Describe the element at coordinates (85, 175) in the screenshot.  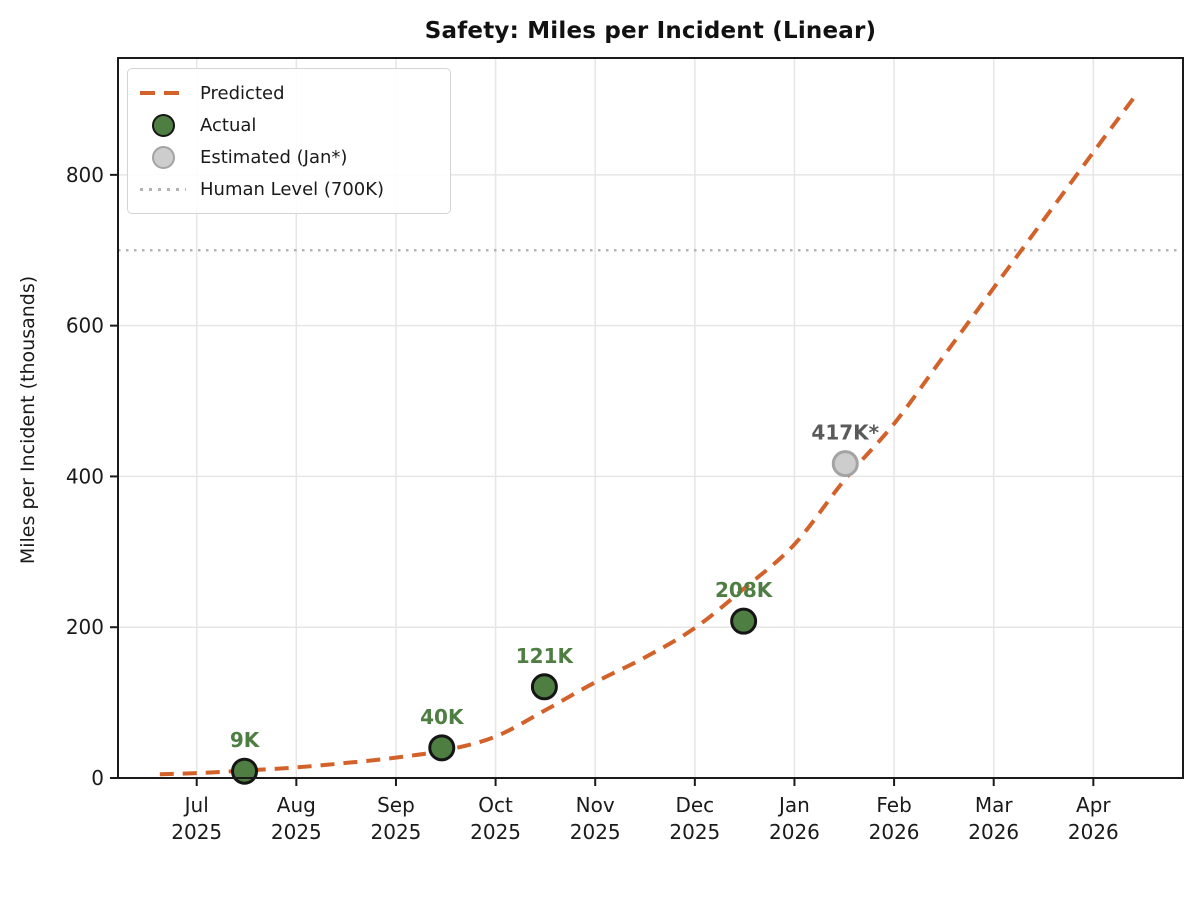
I see `y-tick-label: 800` at that location.